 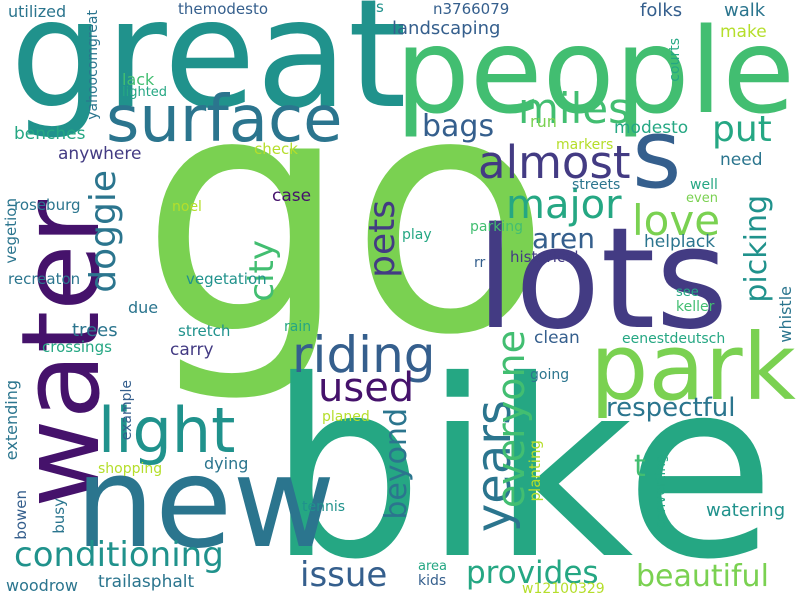 What do you see at coordinates (204, 331) in the screenshot?
I see `word-stretch: stretch` at bounding box center [204, 331].